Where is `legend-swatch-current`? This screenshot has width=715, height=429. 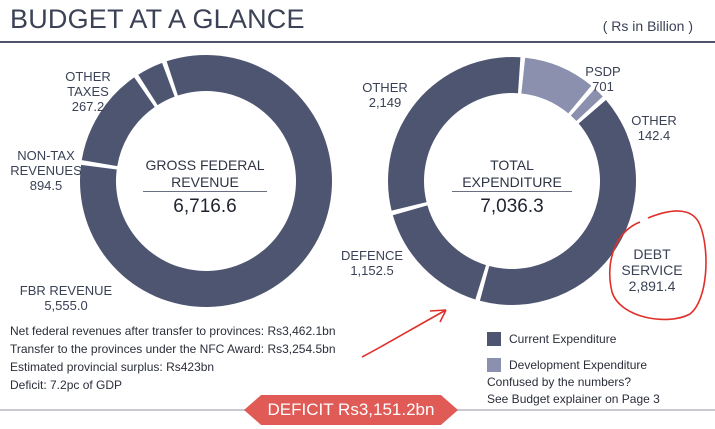 legend-swatch-current is located at coordinates (494, 339).